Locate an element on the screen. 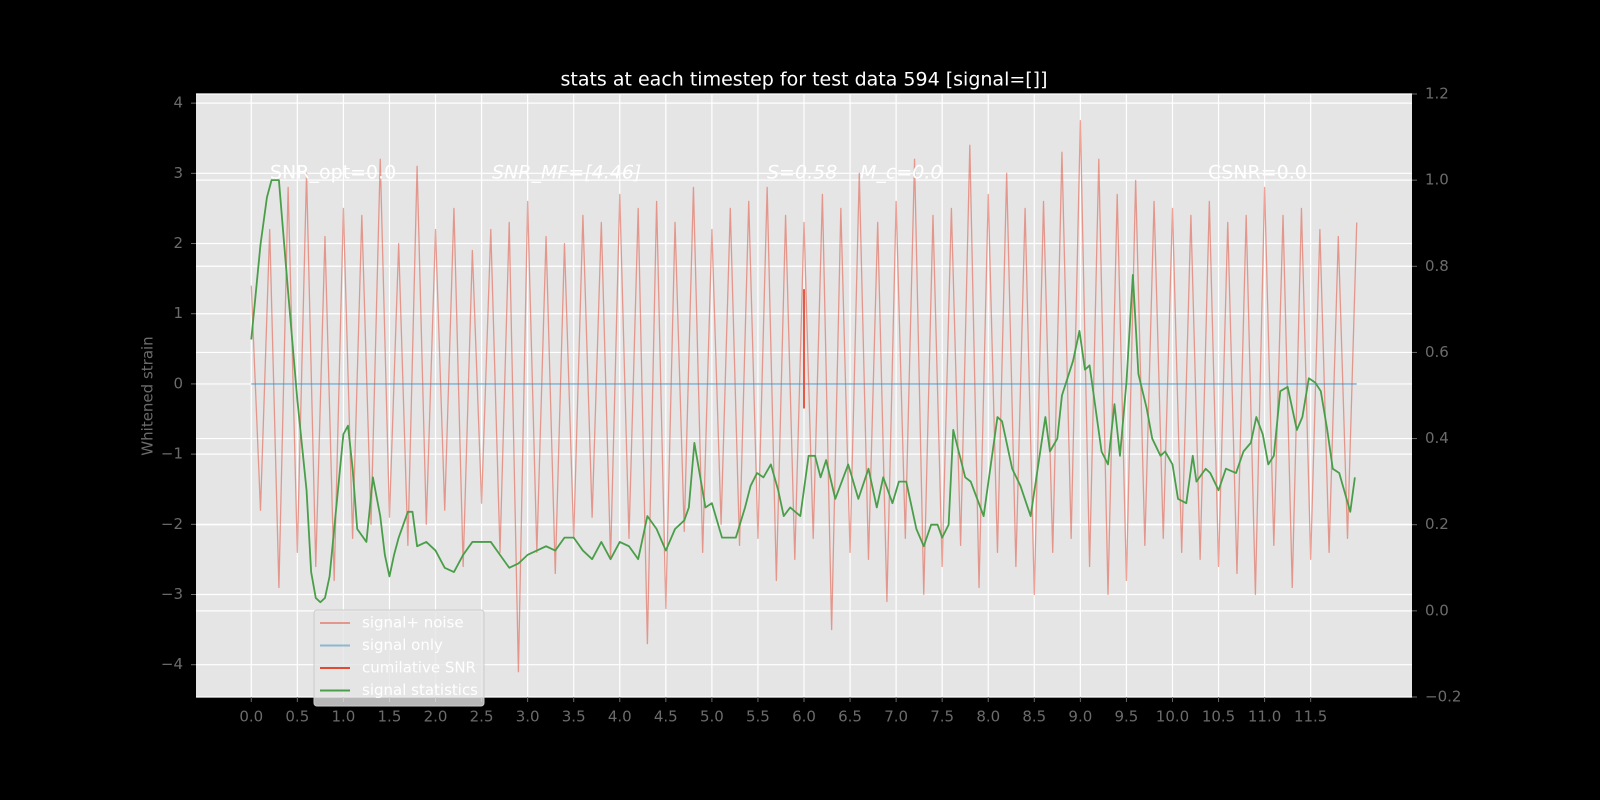 This screenshot has height=800, width=1600. x-tick-label: 10.0 is located at coordinates (1172, 717).